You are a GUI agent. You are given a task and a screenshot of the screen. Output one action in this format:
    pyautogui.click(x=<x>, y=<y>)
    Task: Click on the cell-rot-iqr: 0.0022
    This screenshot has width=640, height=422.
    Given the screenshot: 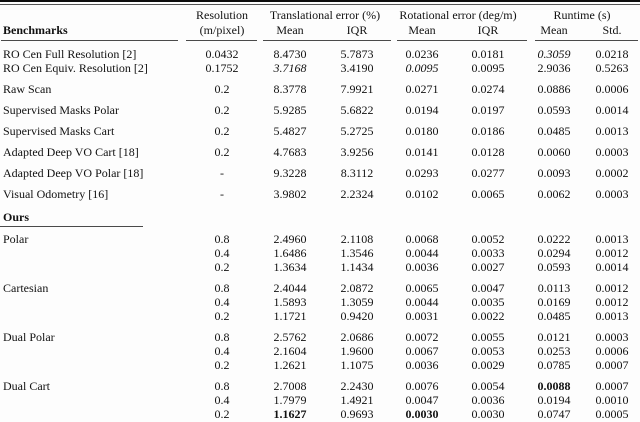 What is the action you would take?
    pyautogui.click(x=488, y=316)
    